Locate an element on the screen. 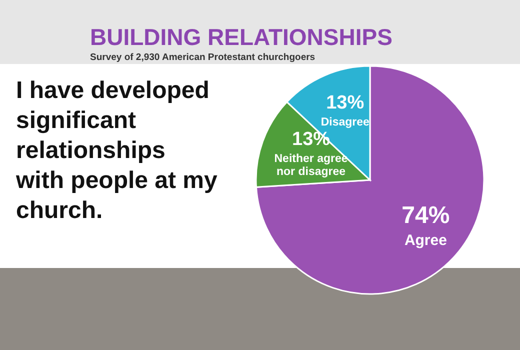 Image resolution: width=520 pixels, height=350 pixels. chart-title: BUILDING RELATIONSHIPS is located at coordinates (241, 37).